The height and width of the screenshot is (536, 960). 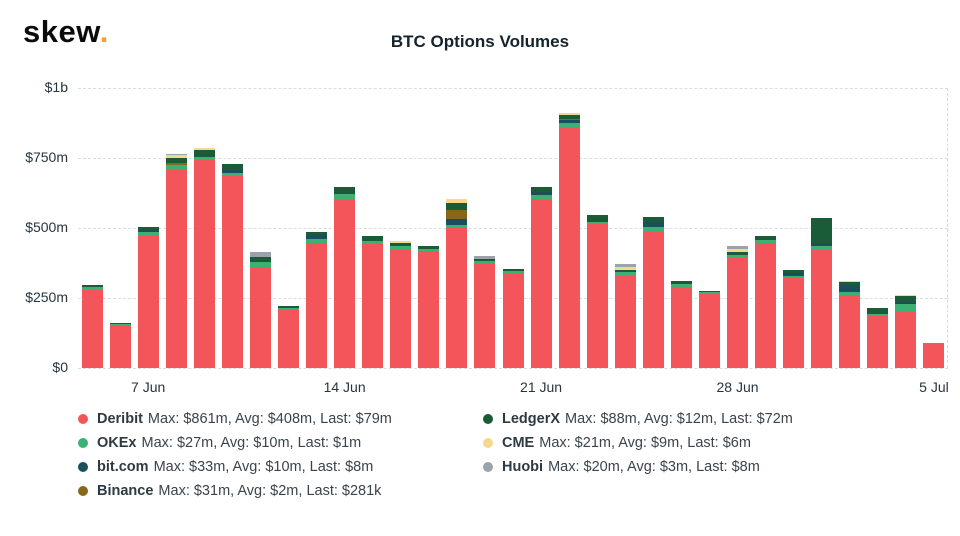 I want to click on bar-27-jun, so click(x=709, y=329).